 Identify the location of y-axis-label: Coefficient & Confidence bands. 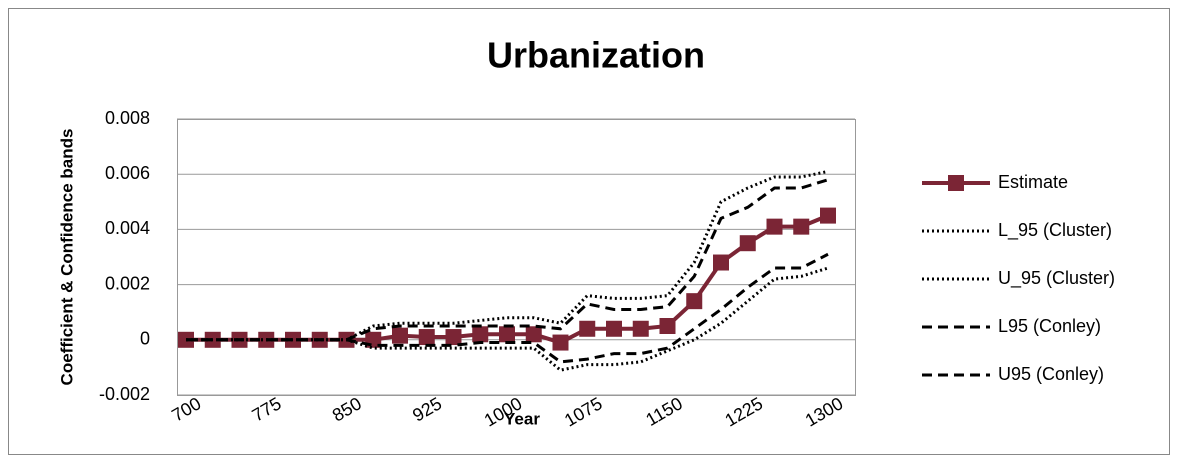
(66, 257).